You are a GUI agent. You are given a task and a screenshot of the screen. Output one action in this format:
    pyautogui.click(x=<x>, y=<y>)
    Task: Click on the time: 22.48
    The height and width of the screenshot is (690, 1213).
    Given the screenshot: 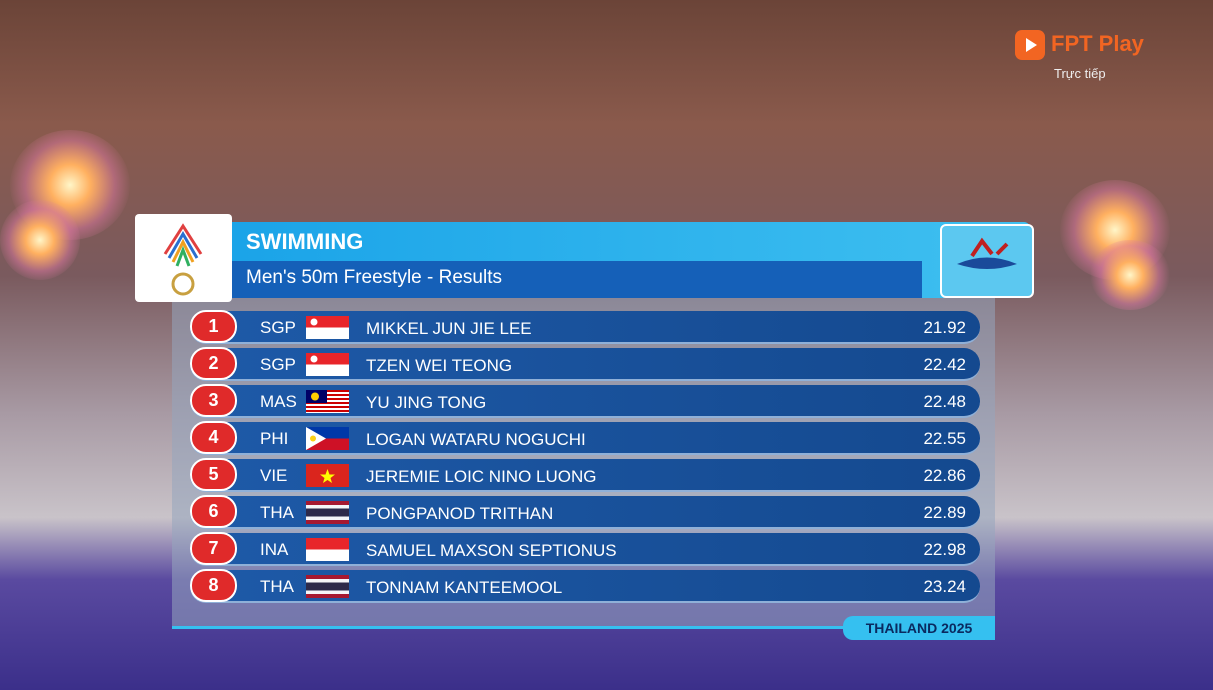 What is the action you would take?
    pyautogui.click(x=944, y=401)
    